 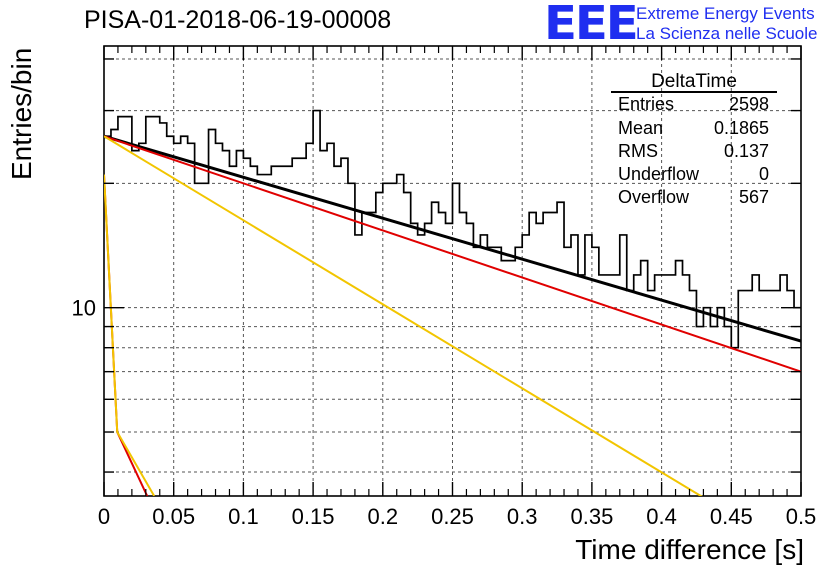 I want to click on x-tick-label: 0, so click(x=104, y=516).